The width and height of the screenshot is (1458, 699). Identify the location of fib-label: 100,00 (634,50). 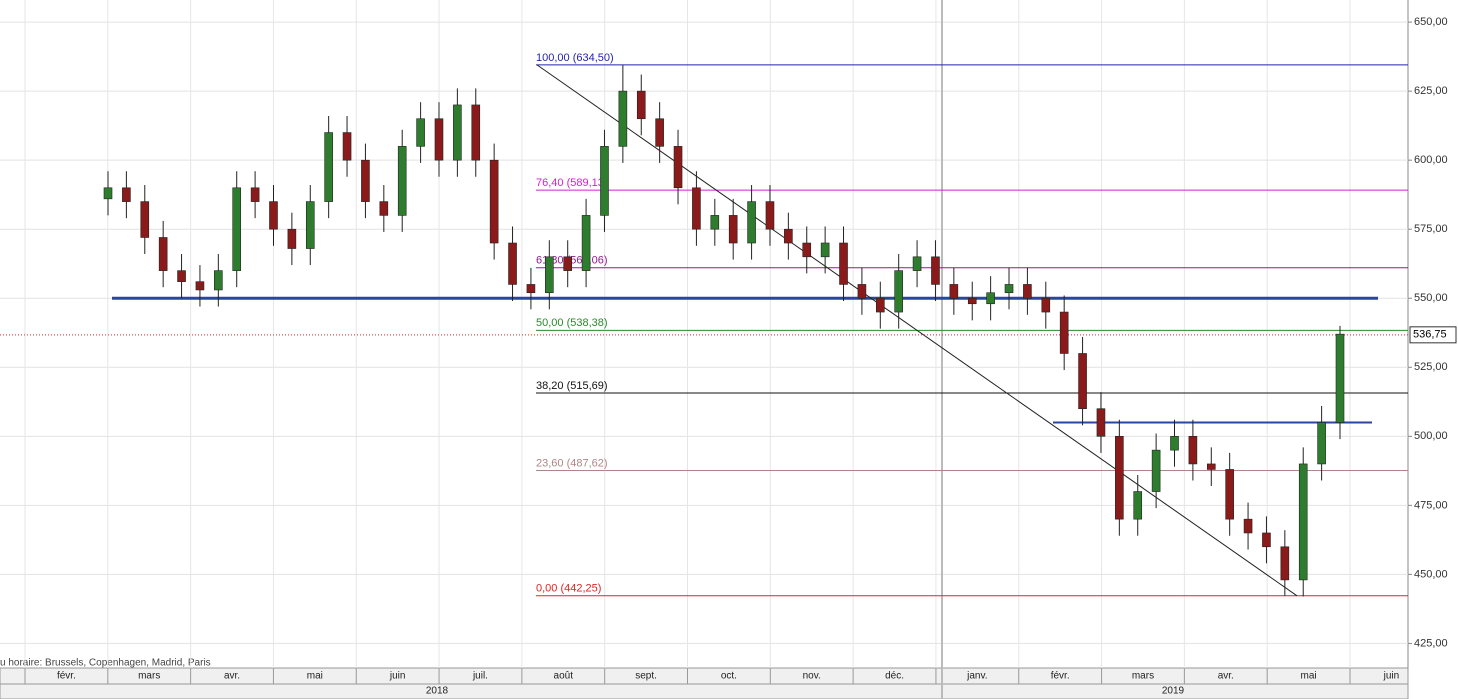
(575, 58).